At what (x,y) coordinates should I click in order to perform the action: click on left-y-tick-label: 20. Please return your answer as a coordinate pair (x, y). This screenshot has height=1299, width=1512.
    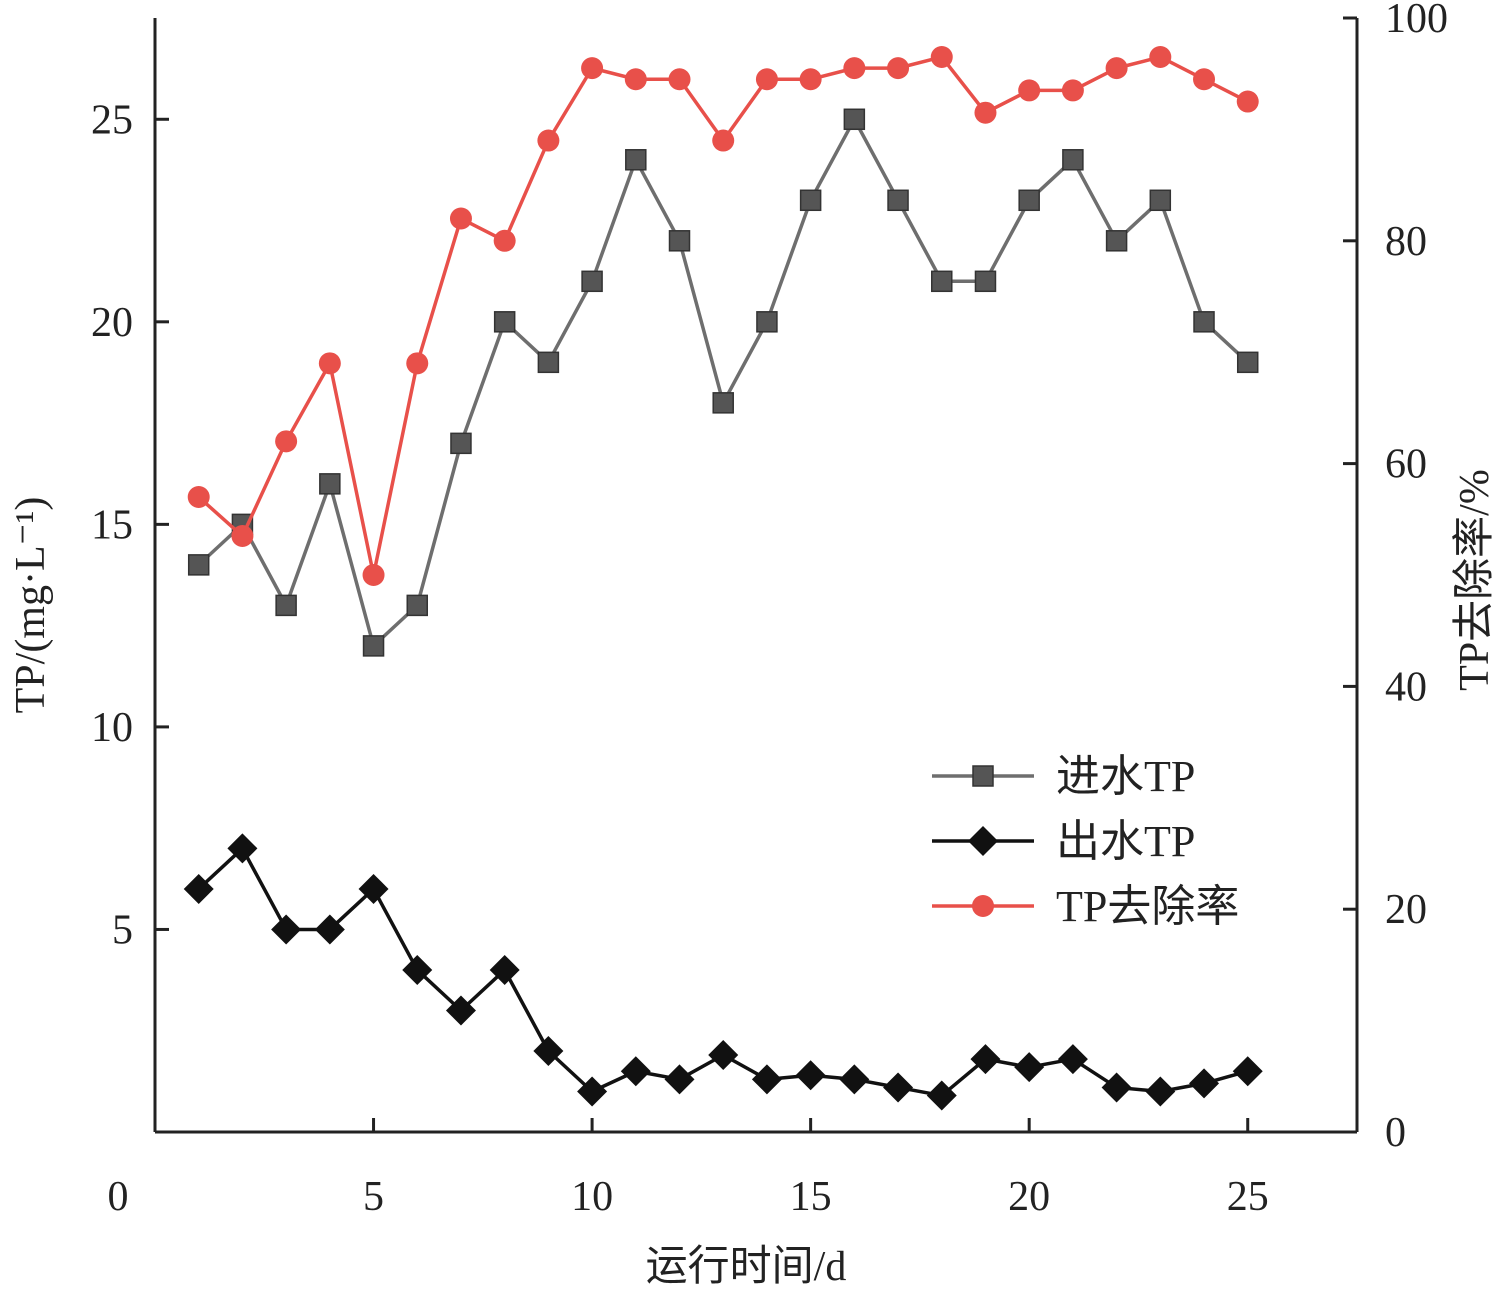
    Looking at the image, I should click on (112, 323).